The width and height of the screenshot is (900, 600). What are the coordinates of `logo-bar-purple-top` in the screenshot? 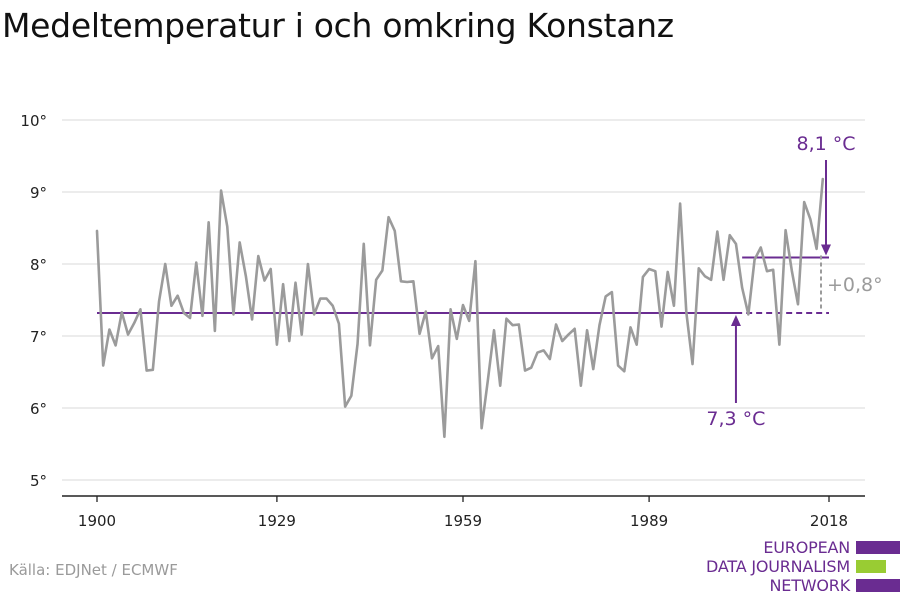 It's located at (878, 547).